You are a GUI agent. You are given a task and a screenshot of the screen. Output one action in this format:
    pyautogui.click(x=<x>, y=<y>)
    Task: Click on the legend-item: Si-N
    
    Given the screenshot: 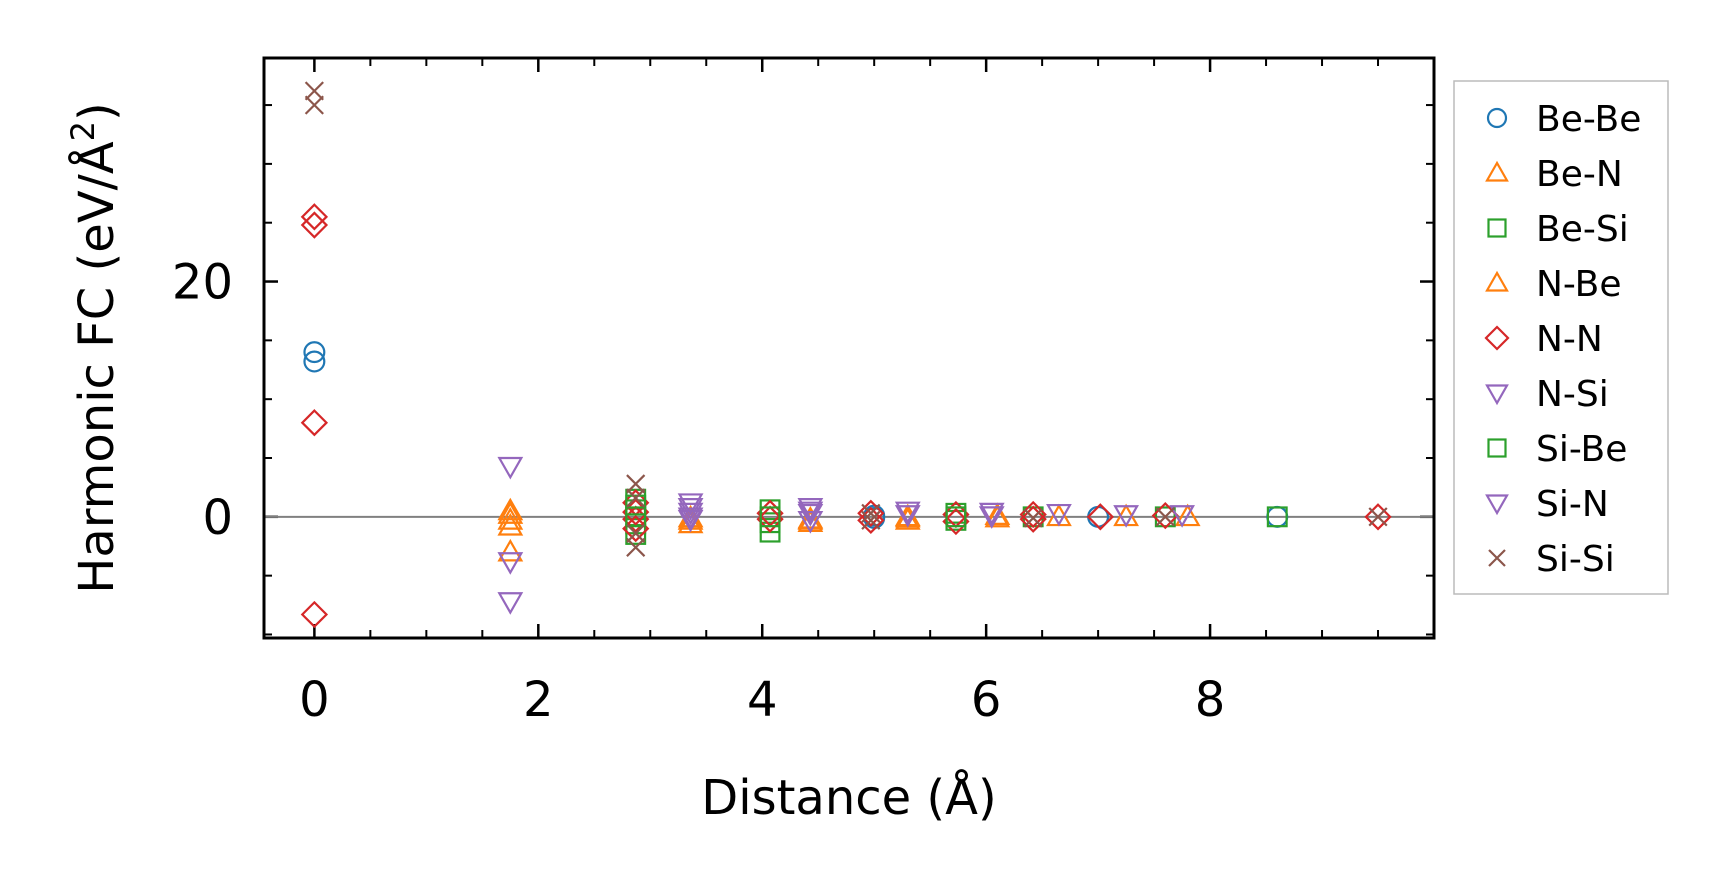 What is the action you would take?
    pyautogui.click(x=1547, y=504)
    